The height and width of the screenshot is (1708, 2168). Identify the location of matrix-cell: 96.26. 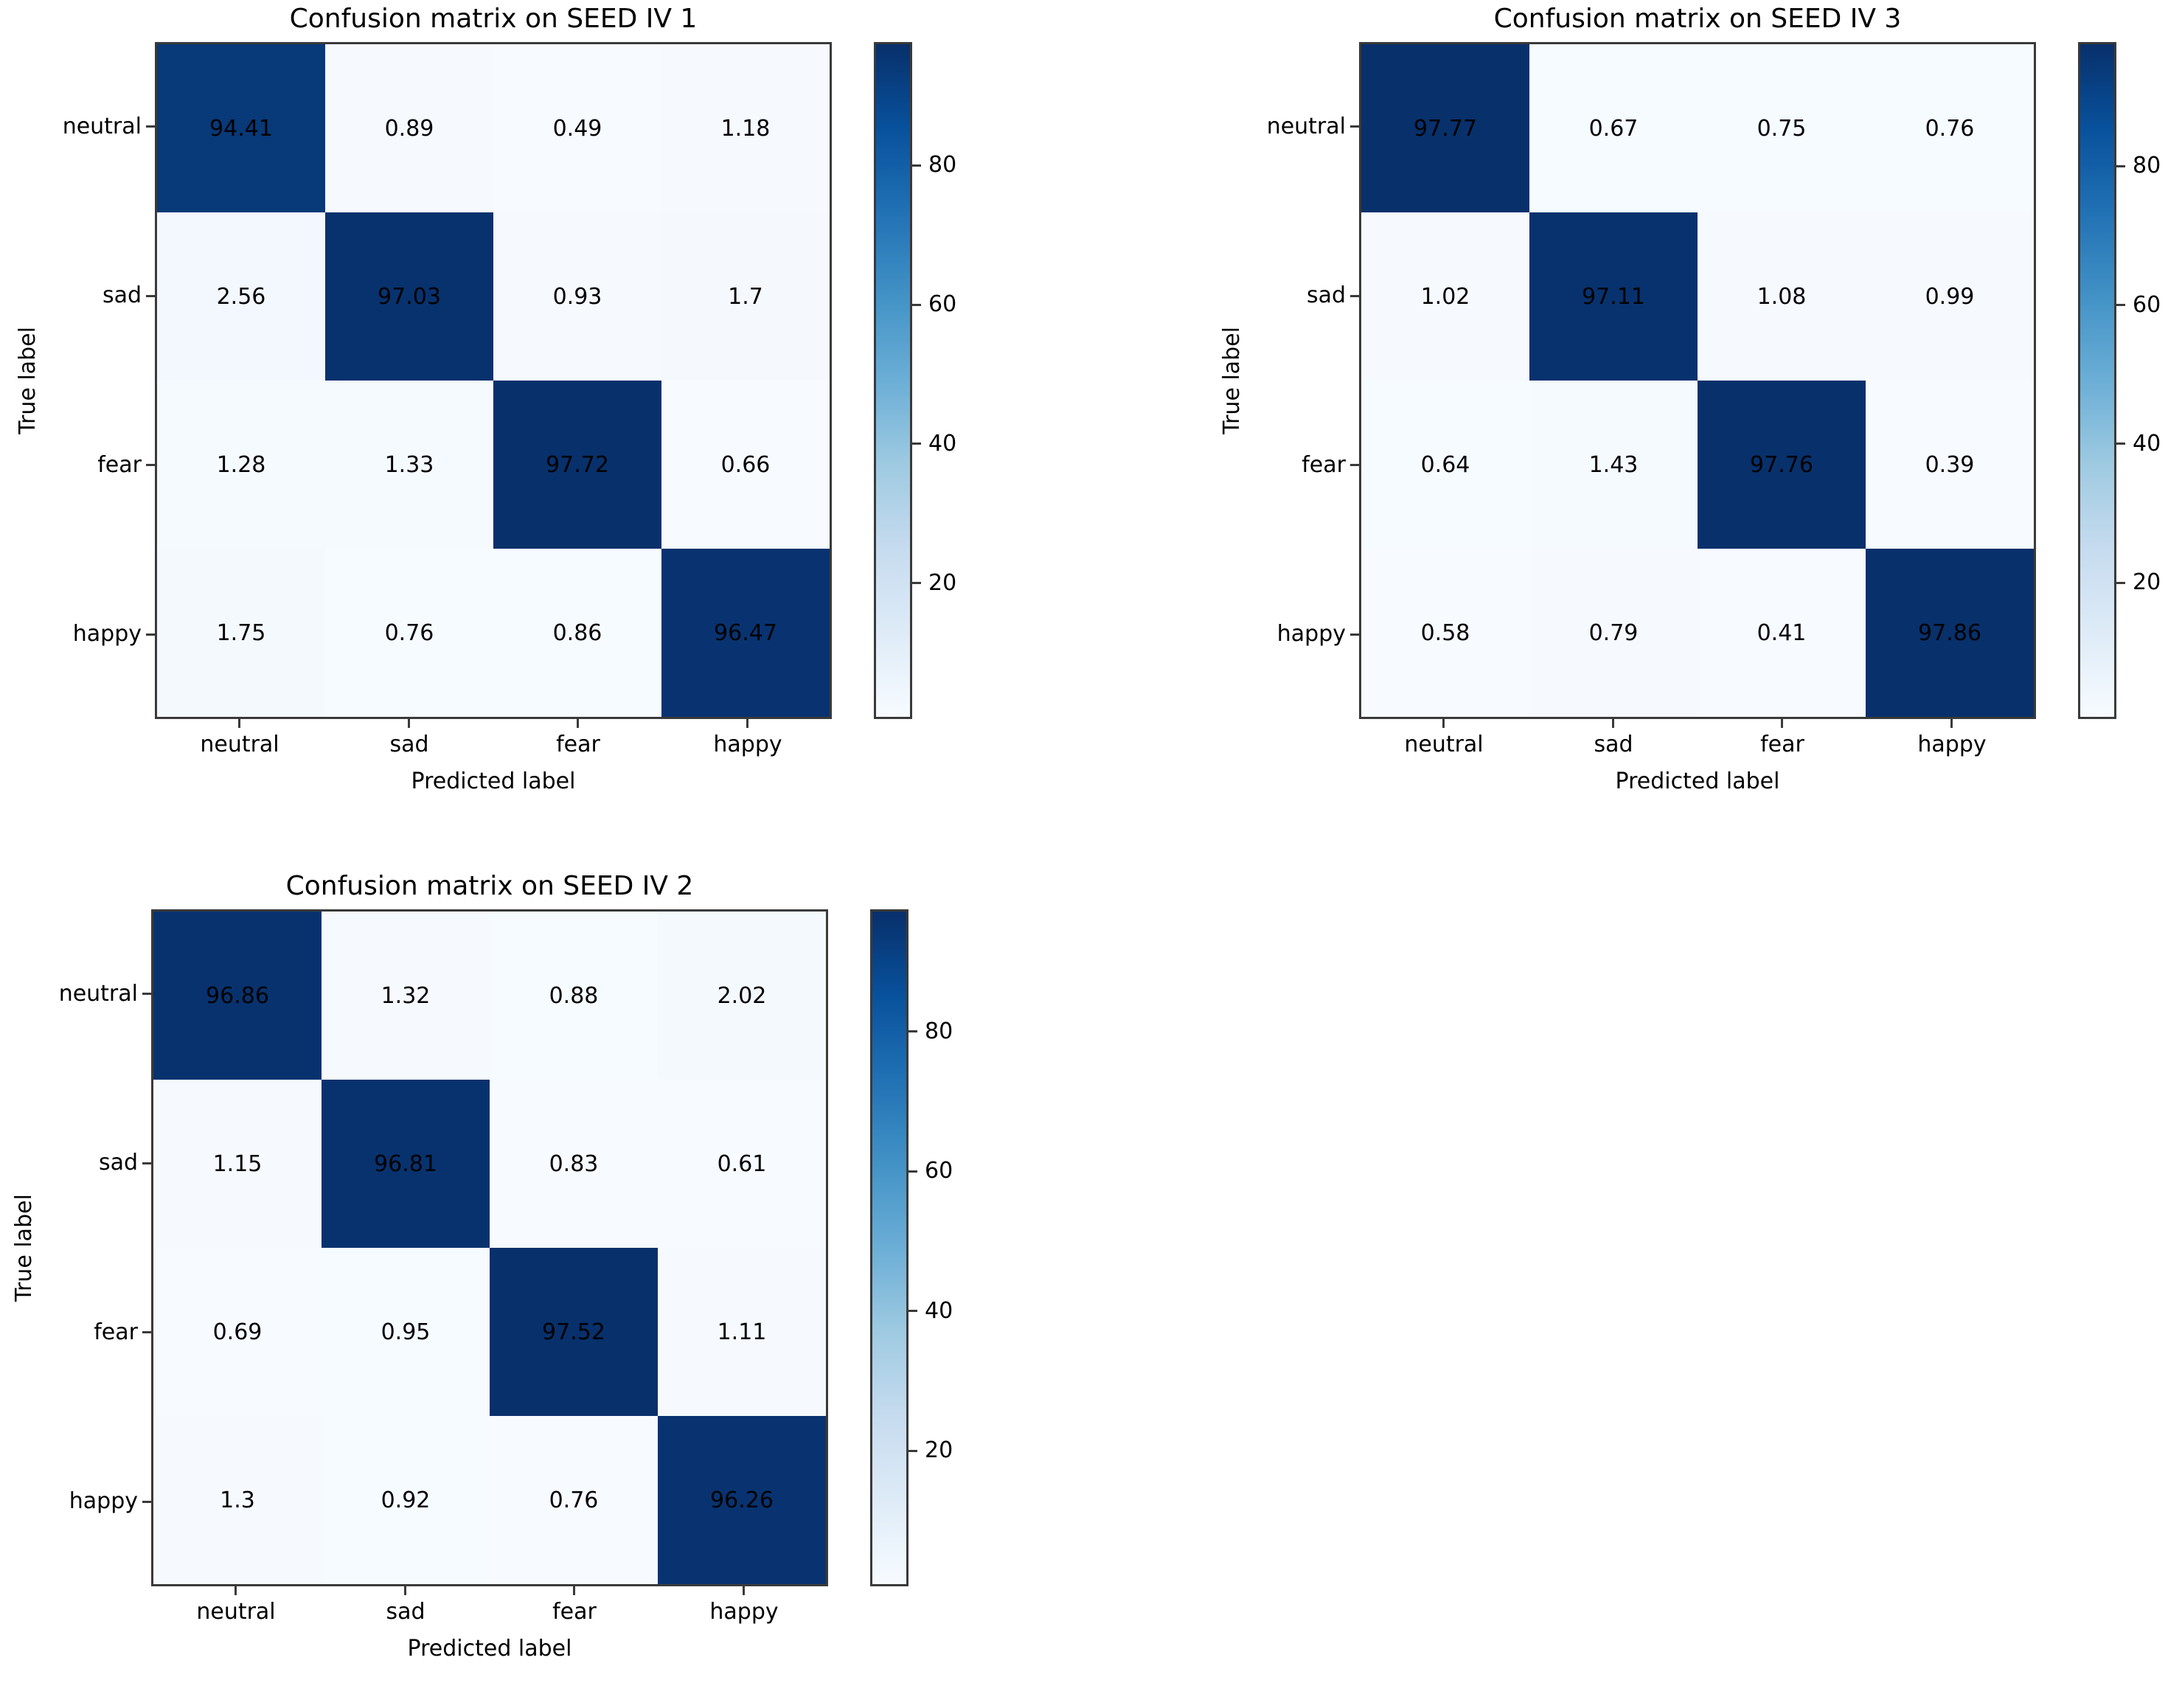
(742, 1500).